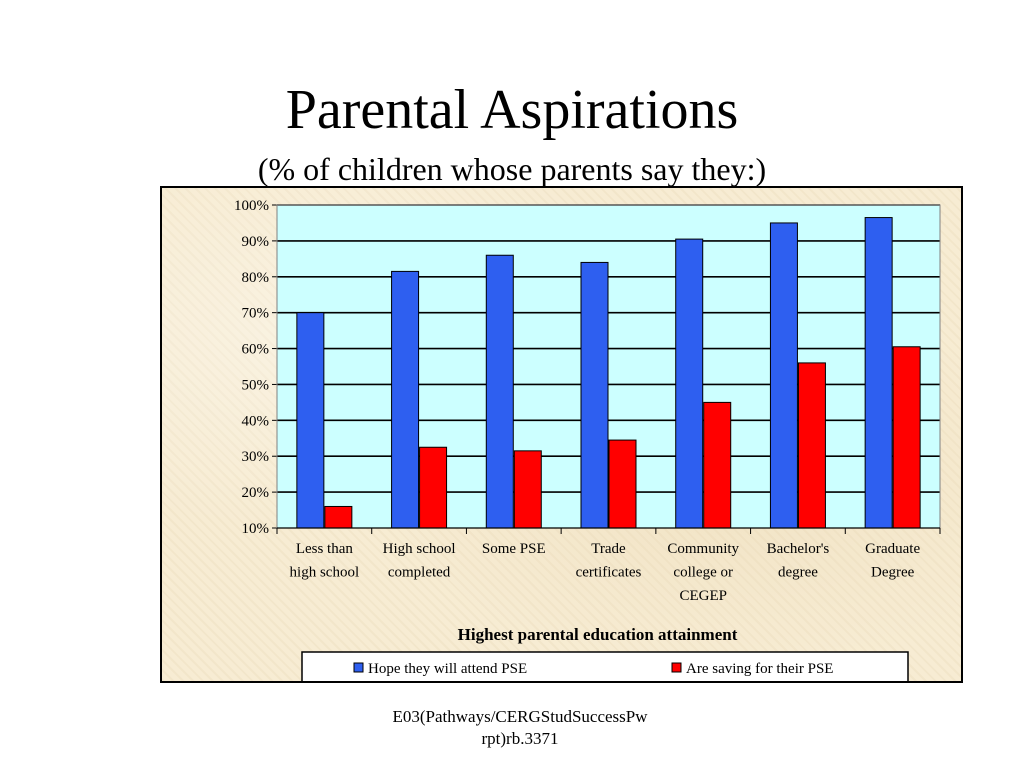 The height and width of the screenshot is (768, 1024). Describe the element at coordinates (358, 667) in the screenshot. I see `legend-swatch-hope` at that location.